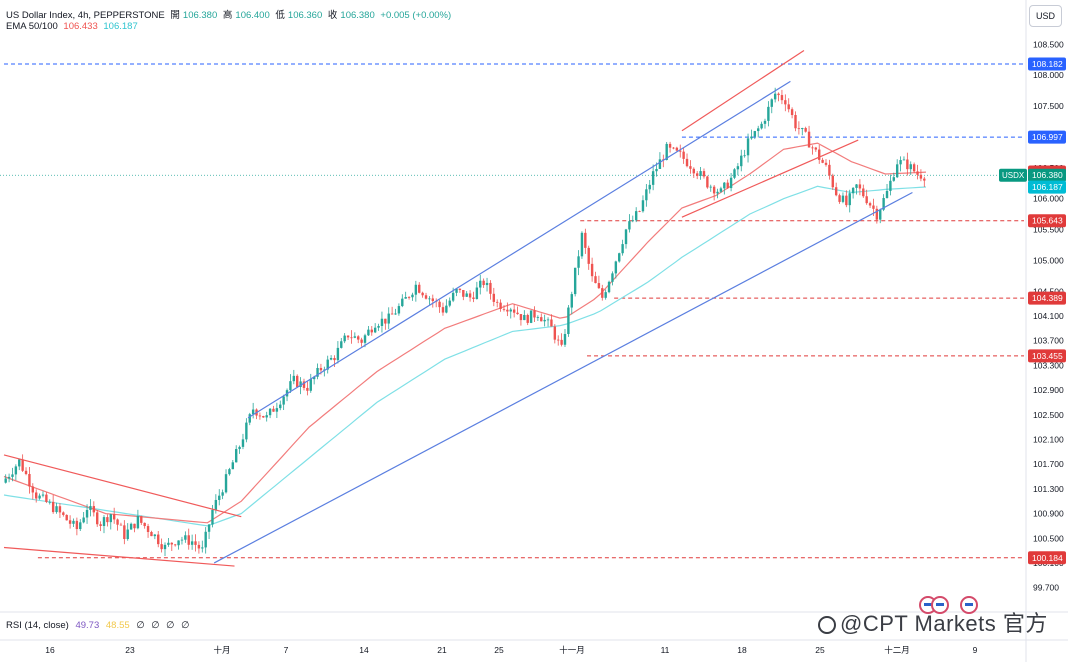  What do you see at coordinates (99, 625) in the screenshot?
I see `rsi-legend: RSI (14, close) 49.73 48.55 ∅ ∅ ∅ ∅` at bounding box center [99, 625].